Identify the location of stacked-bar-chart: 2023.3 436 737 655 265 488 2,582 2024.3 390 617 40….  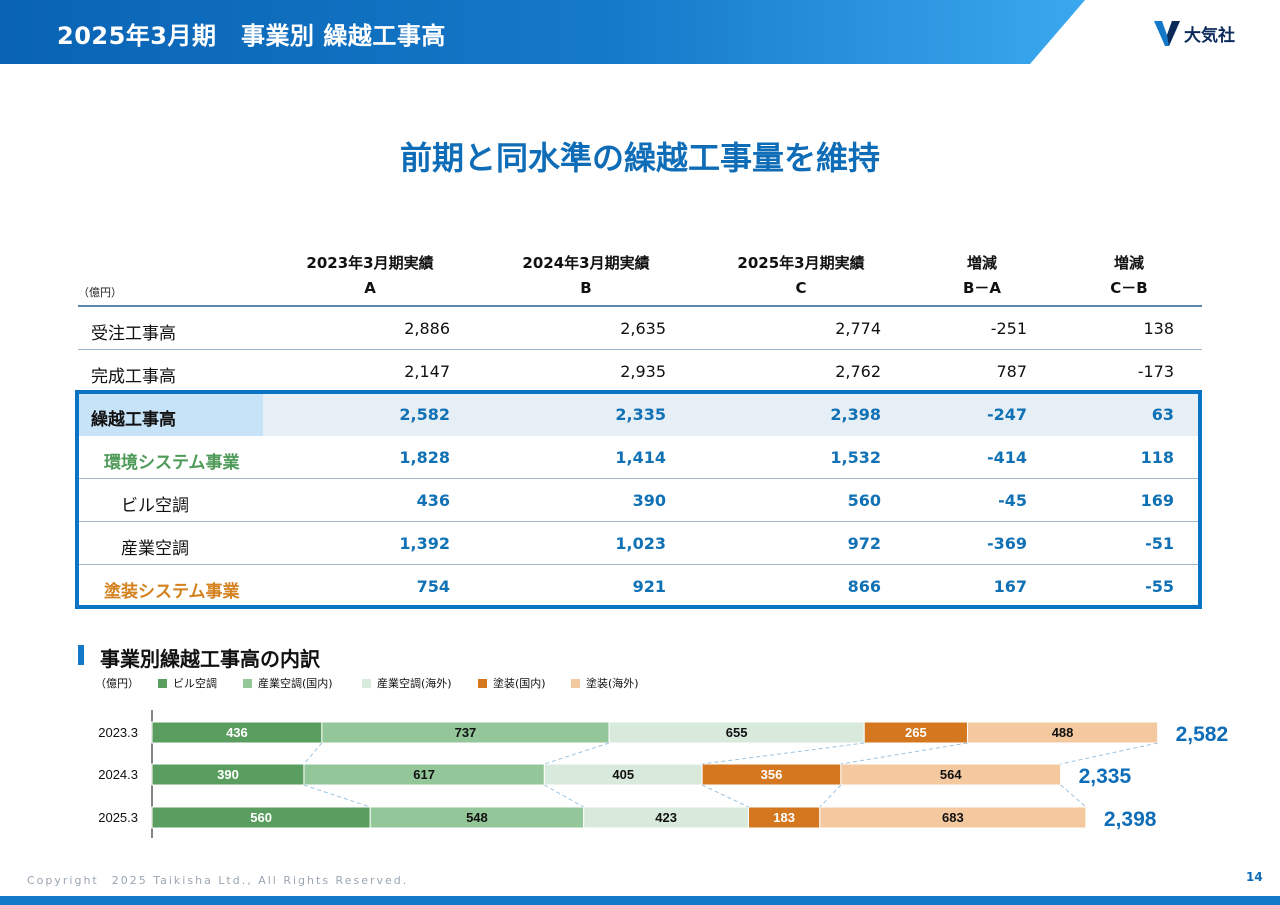
(663, 774).